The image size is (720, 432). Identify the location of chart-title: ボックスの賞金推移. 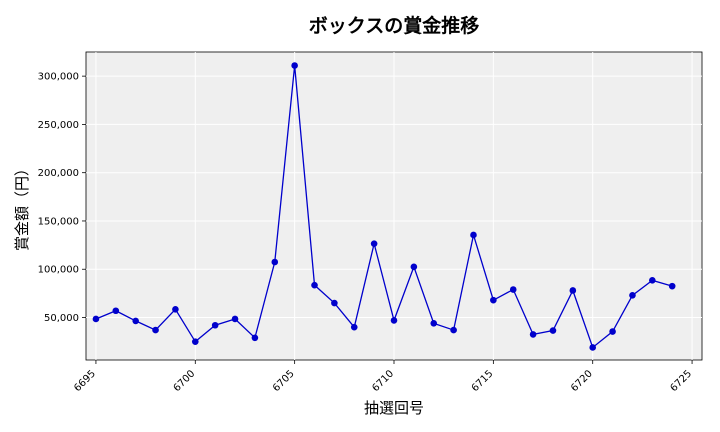
(394, 25).